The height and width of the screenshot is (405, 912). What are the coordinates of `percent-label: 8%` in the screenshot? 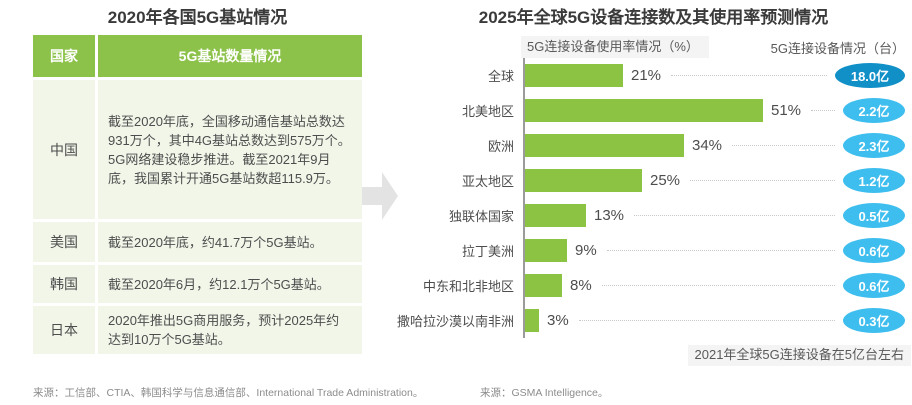 It's located at (581, 285).